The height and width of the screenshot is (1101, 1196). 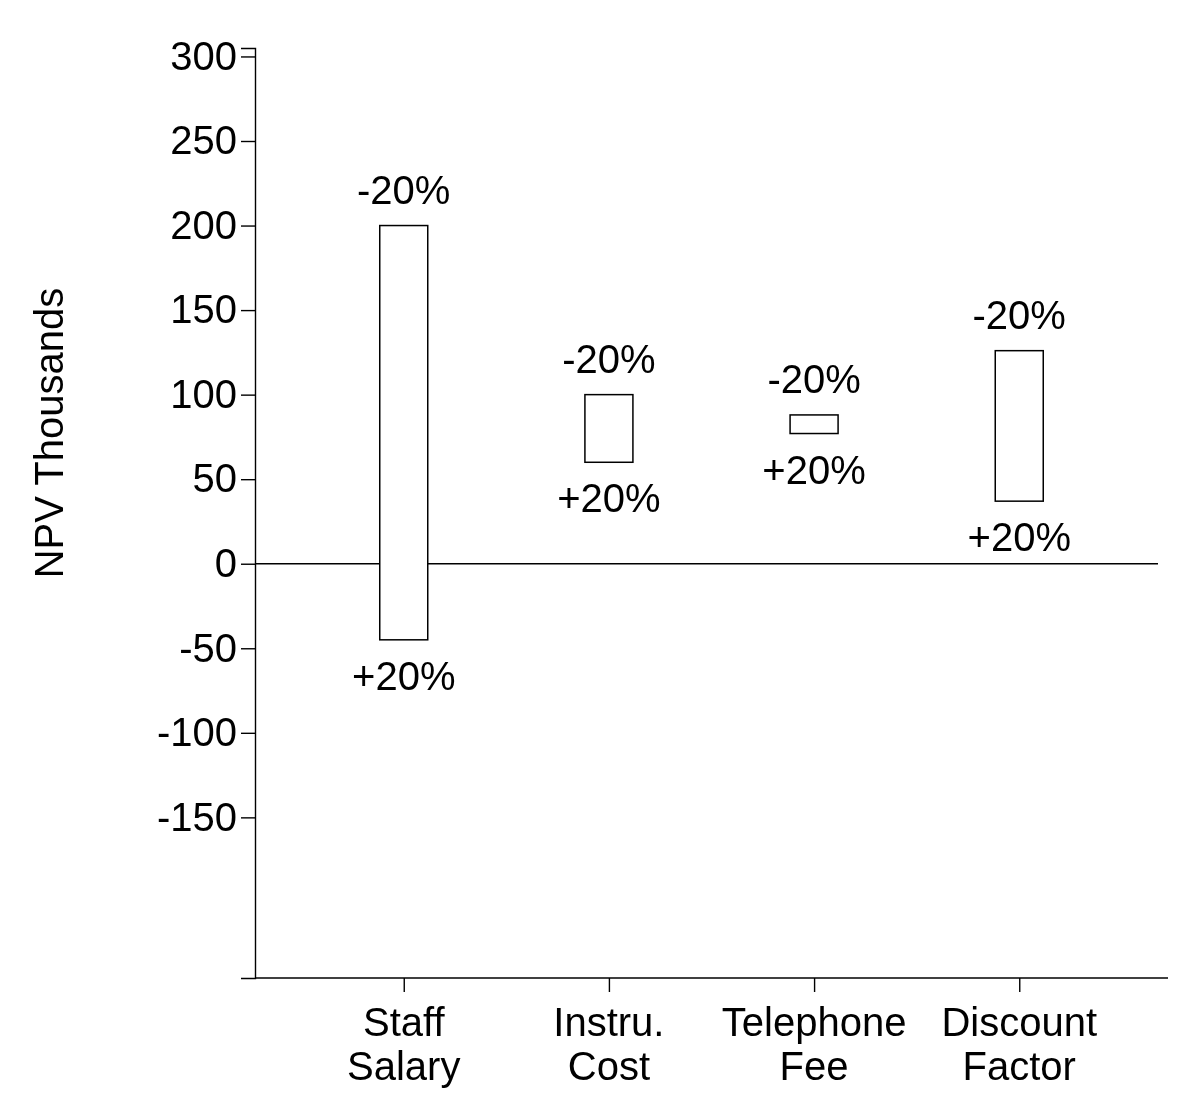 I want to click on x-tick-label: Telephone Fee, so click(x=814, y=1044).